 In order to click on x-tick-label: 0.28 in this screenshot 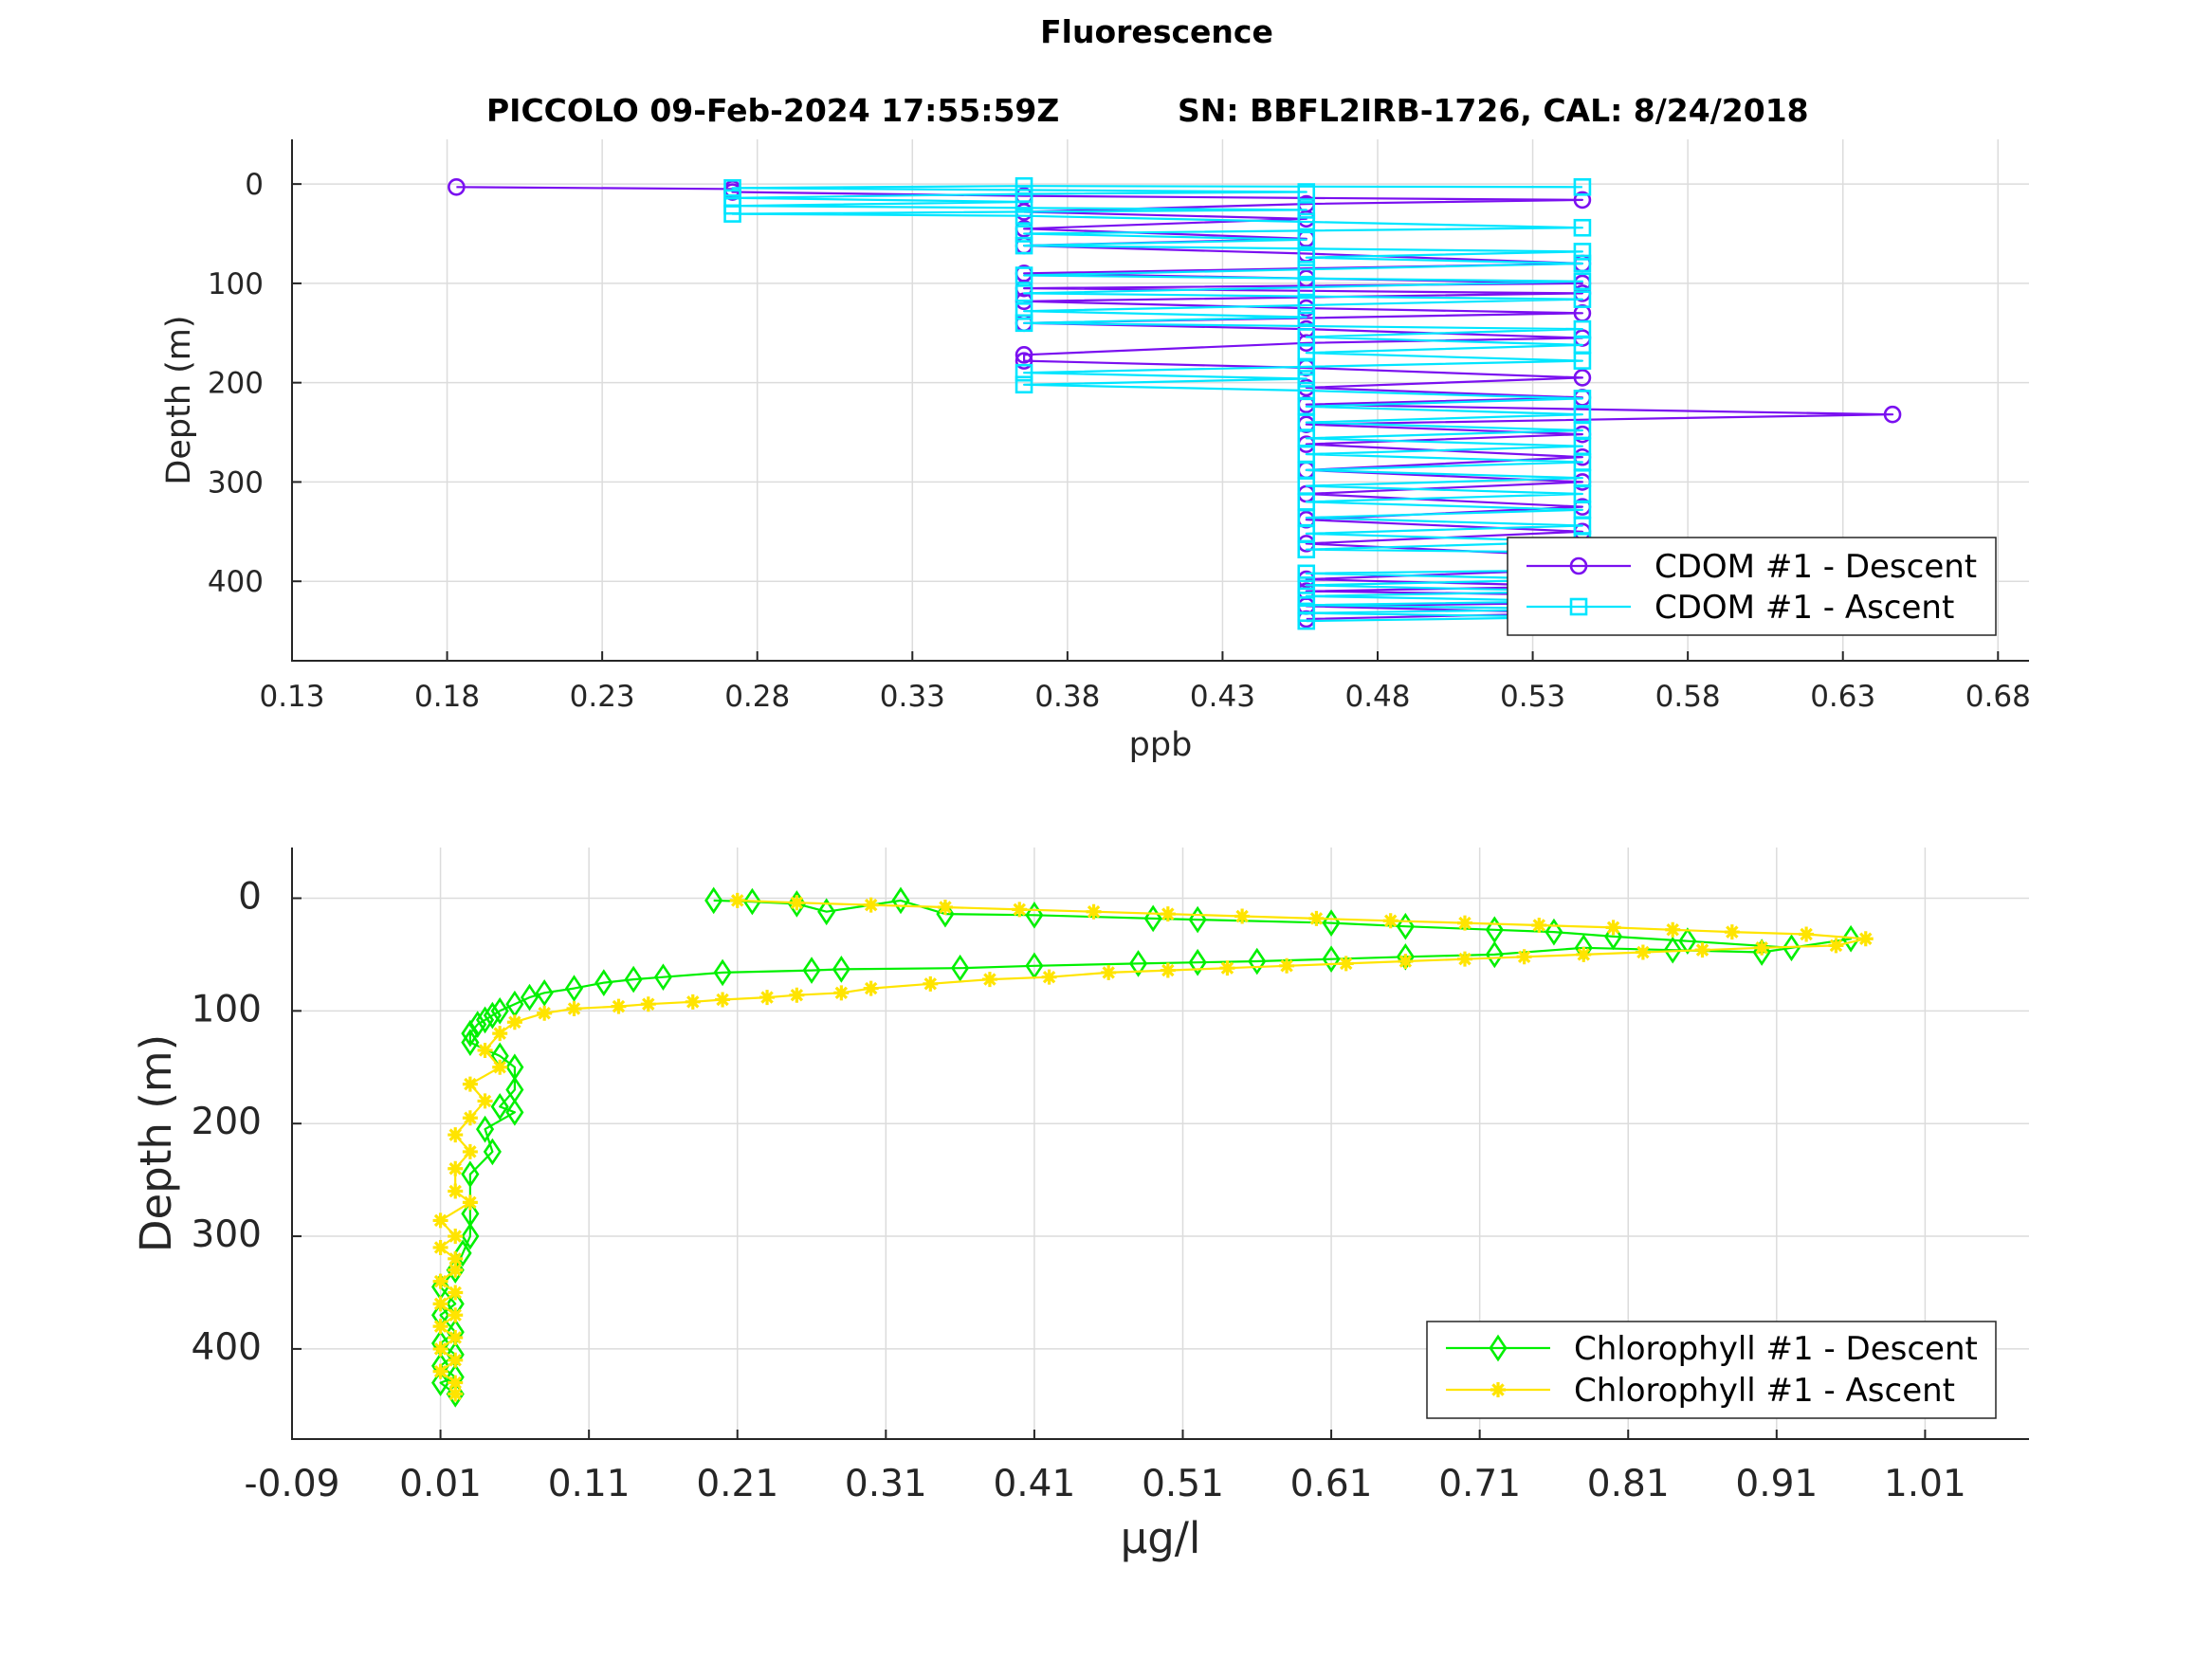, I will do `click(757, 697)`.